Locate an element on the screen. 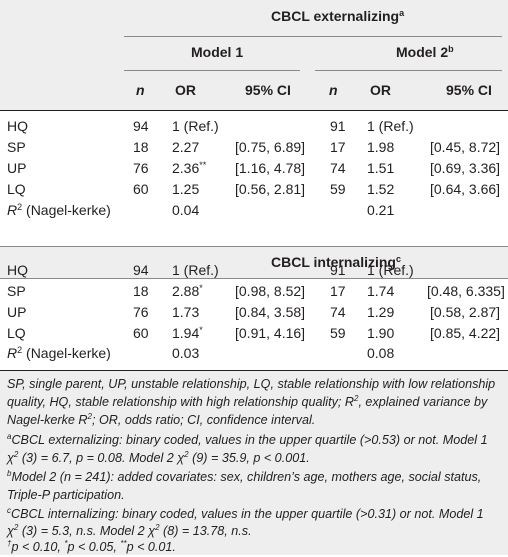 Image resolution: width=508 pixels, height=557 pixels. ext-or2: 1.51 is located at coordinates (381, 168).